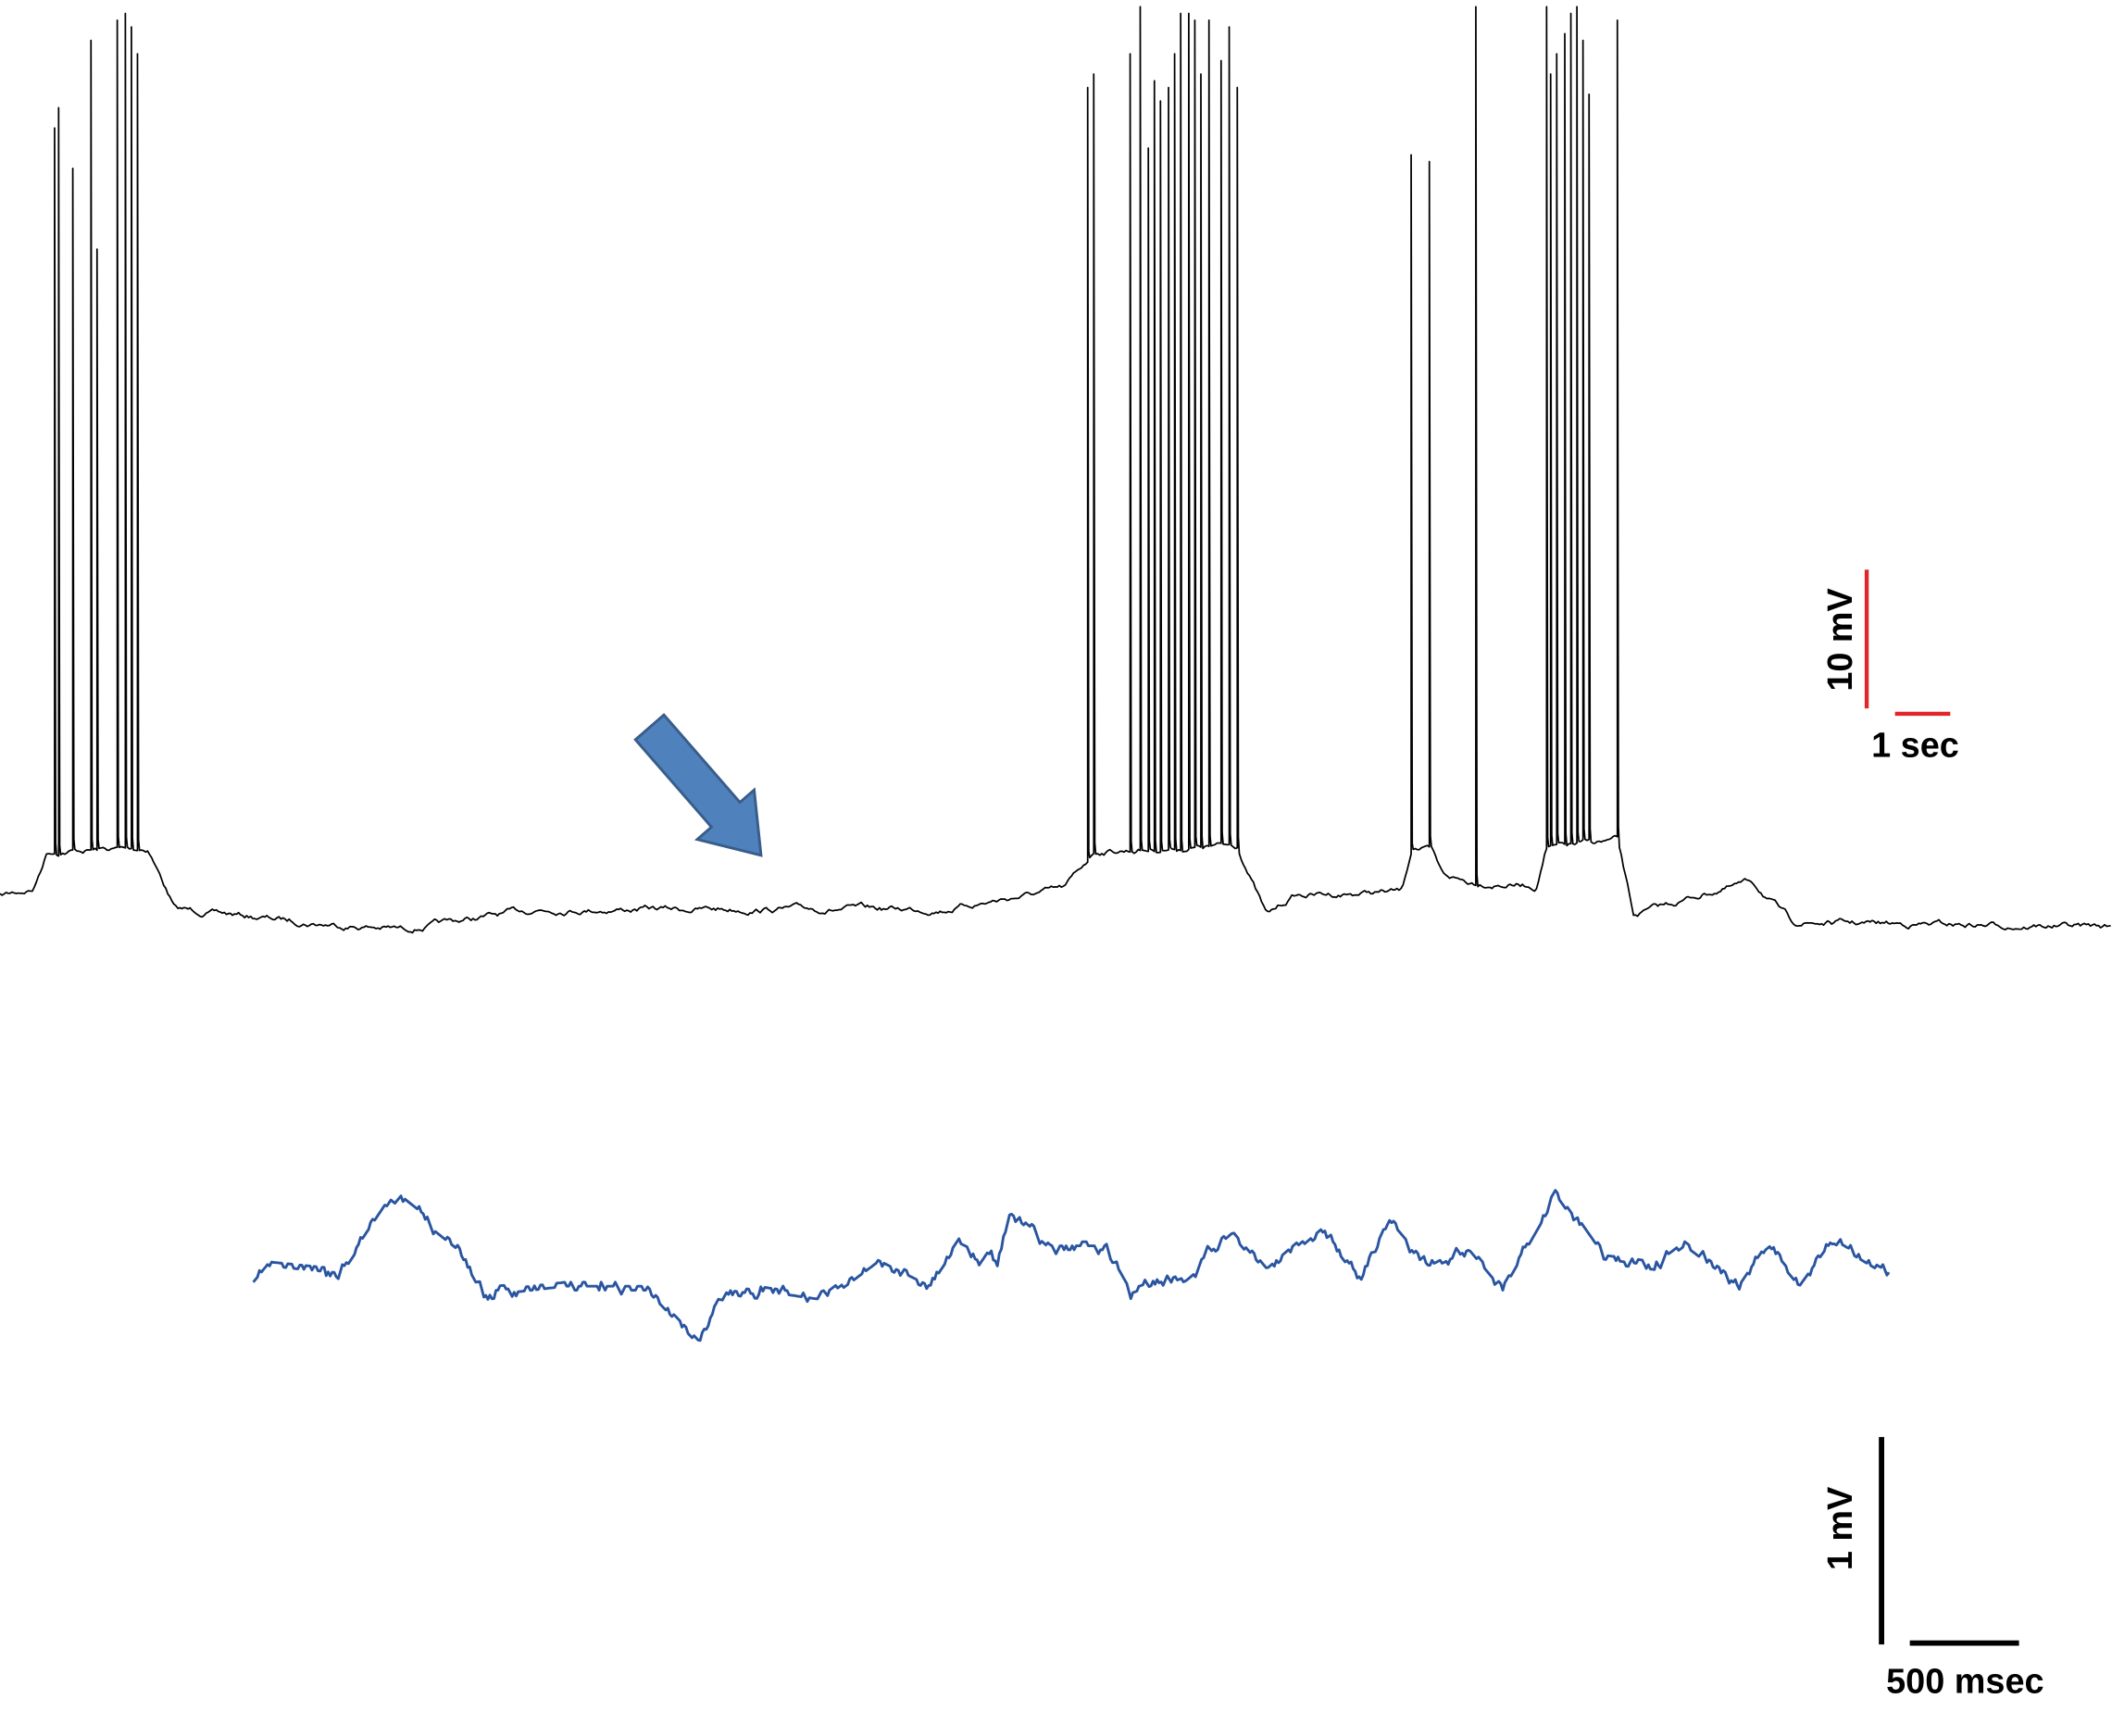  I want to click on arrow-shape, so click(698, 785).